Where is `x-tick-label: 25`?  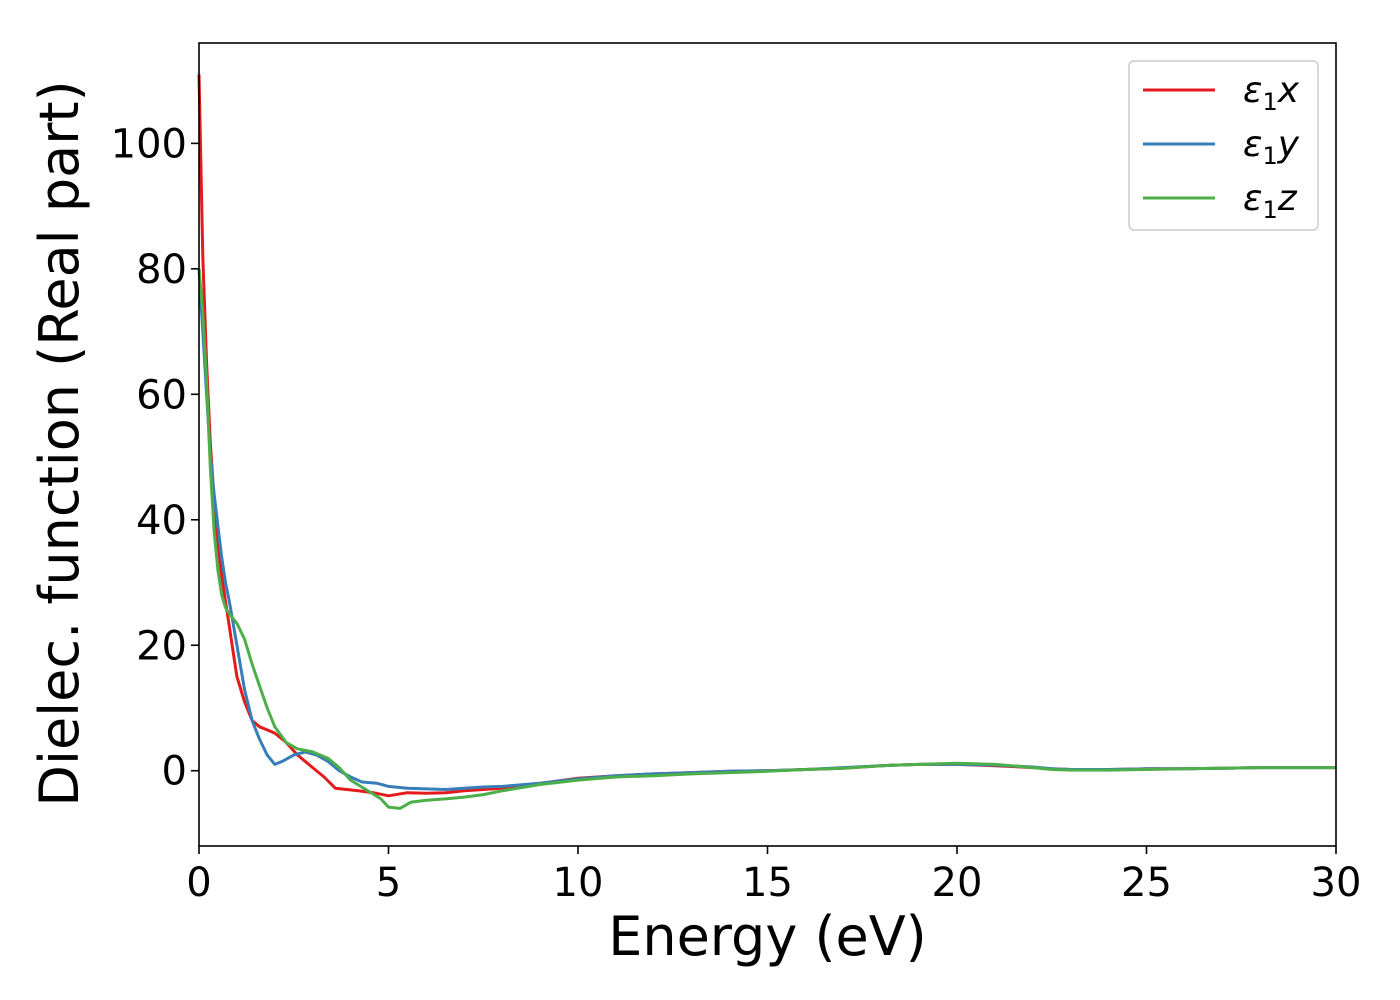 x-tick-label: 25 is located at coordinates (1146, 883).